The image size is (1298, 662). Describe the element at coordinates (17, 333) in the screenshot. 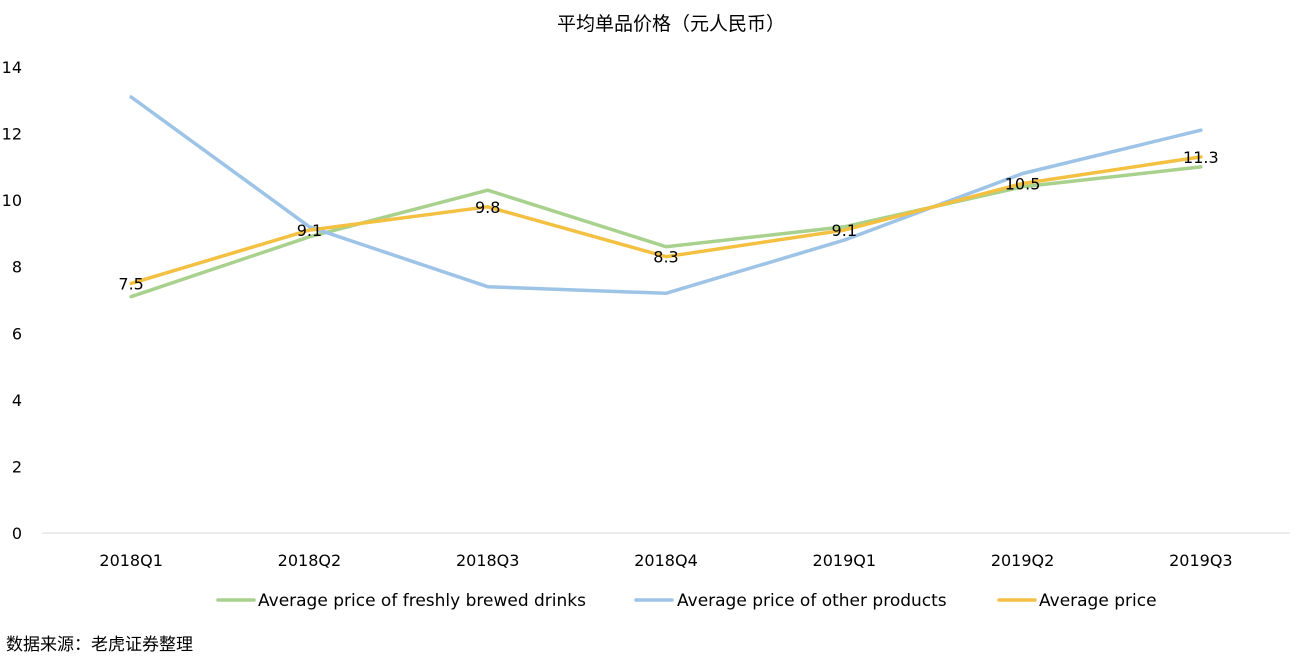

I see `y-tick-label: 6` at that location.